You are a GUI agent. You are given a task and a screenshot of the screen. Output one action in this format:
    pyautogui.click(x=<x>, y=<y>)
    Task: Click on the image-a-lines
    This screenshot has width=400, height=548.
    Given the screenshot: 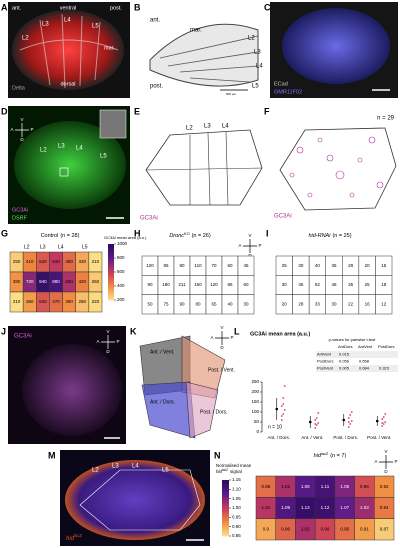 What is the action you would take?
    pyautogui.click(x=69, y=51)
    